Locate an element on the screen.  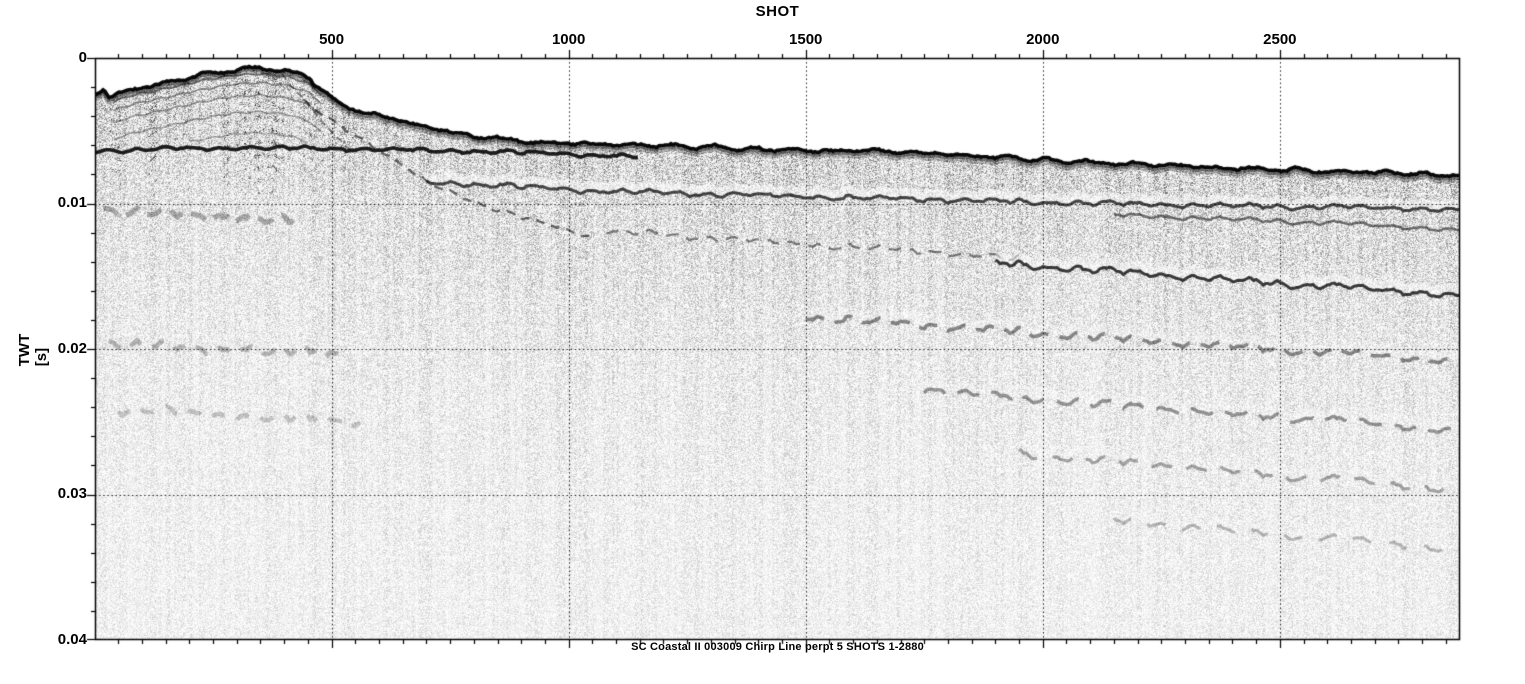
x-tick-label: 500 is located at coordinates (332, 39).